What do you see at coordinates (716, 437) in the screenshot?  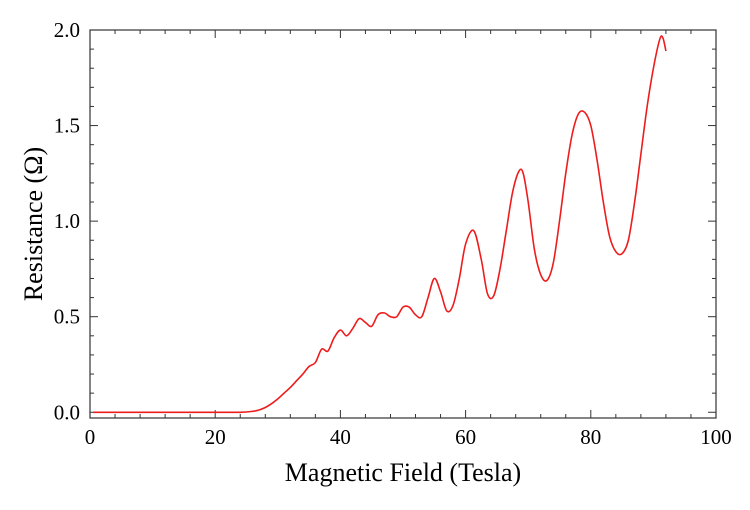 I see `x-tick-label: 100` at bounding box center [716, 437].